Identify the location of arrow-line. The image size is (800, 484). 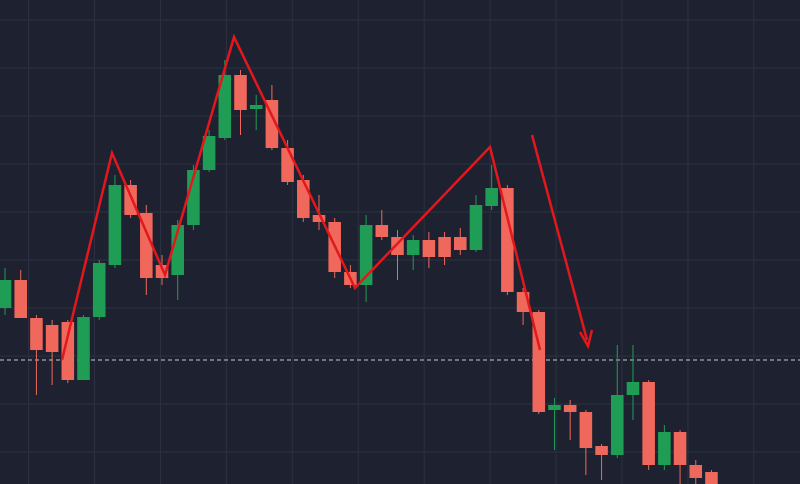
(559, 237).